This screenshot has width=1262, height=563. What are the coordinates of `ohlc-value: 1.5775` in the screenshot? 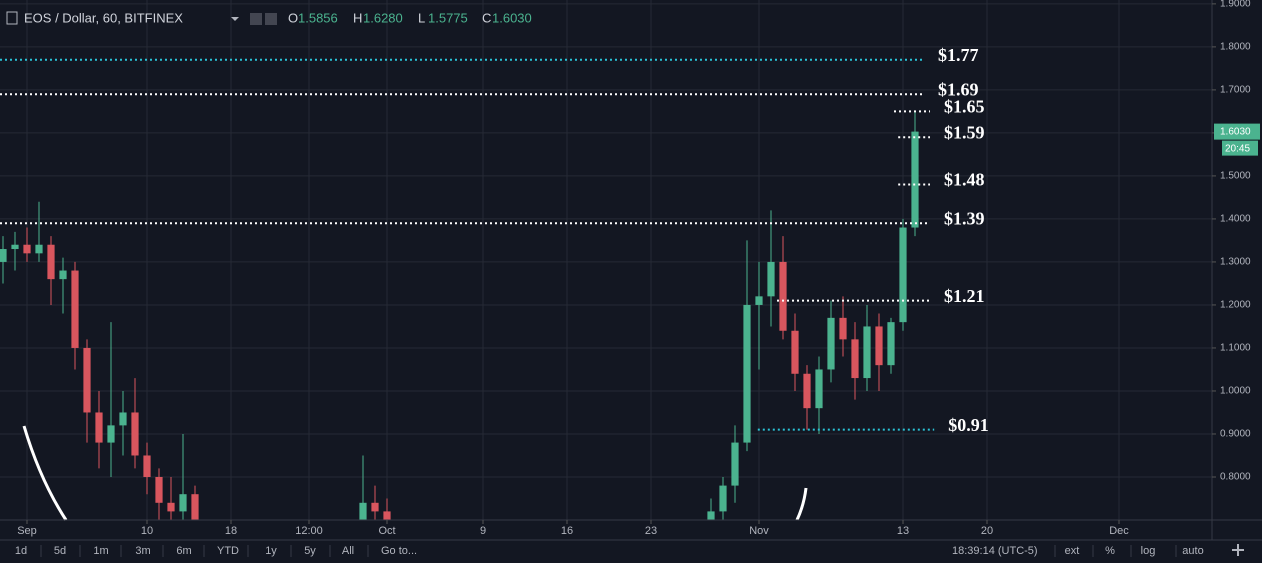 It's located at (448, 17).